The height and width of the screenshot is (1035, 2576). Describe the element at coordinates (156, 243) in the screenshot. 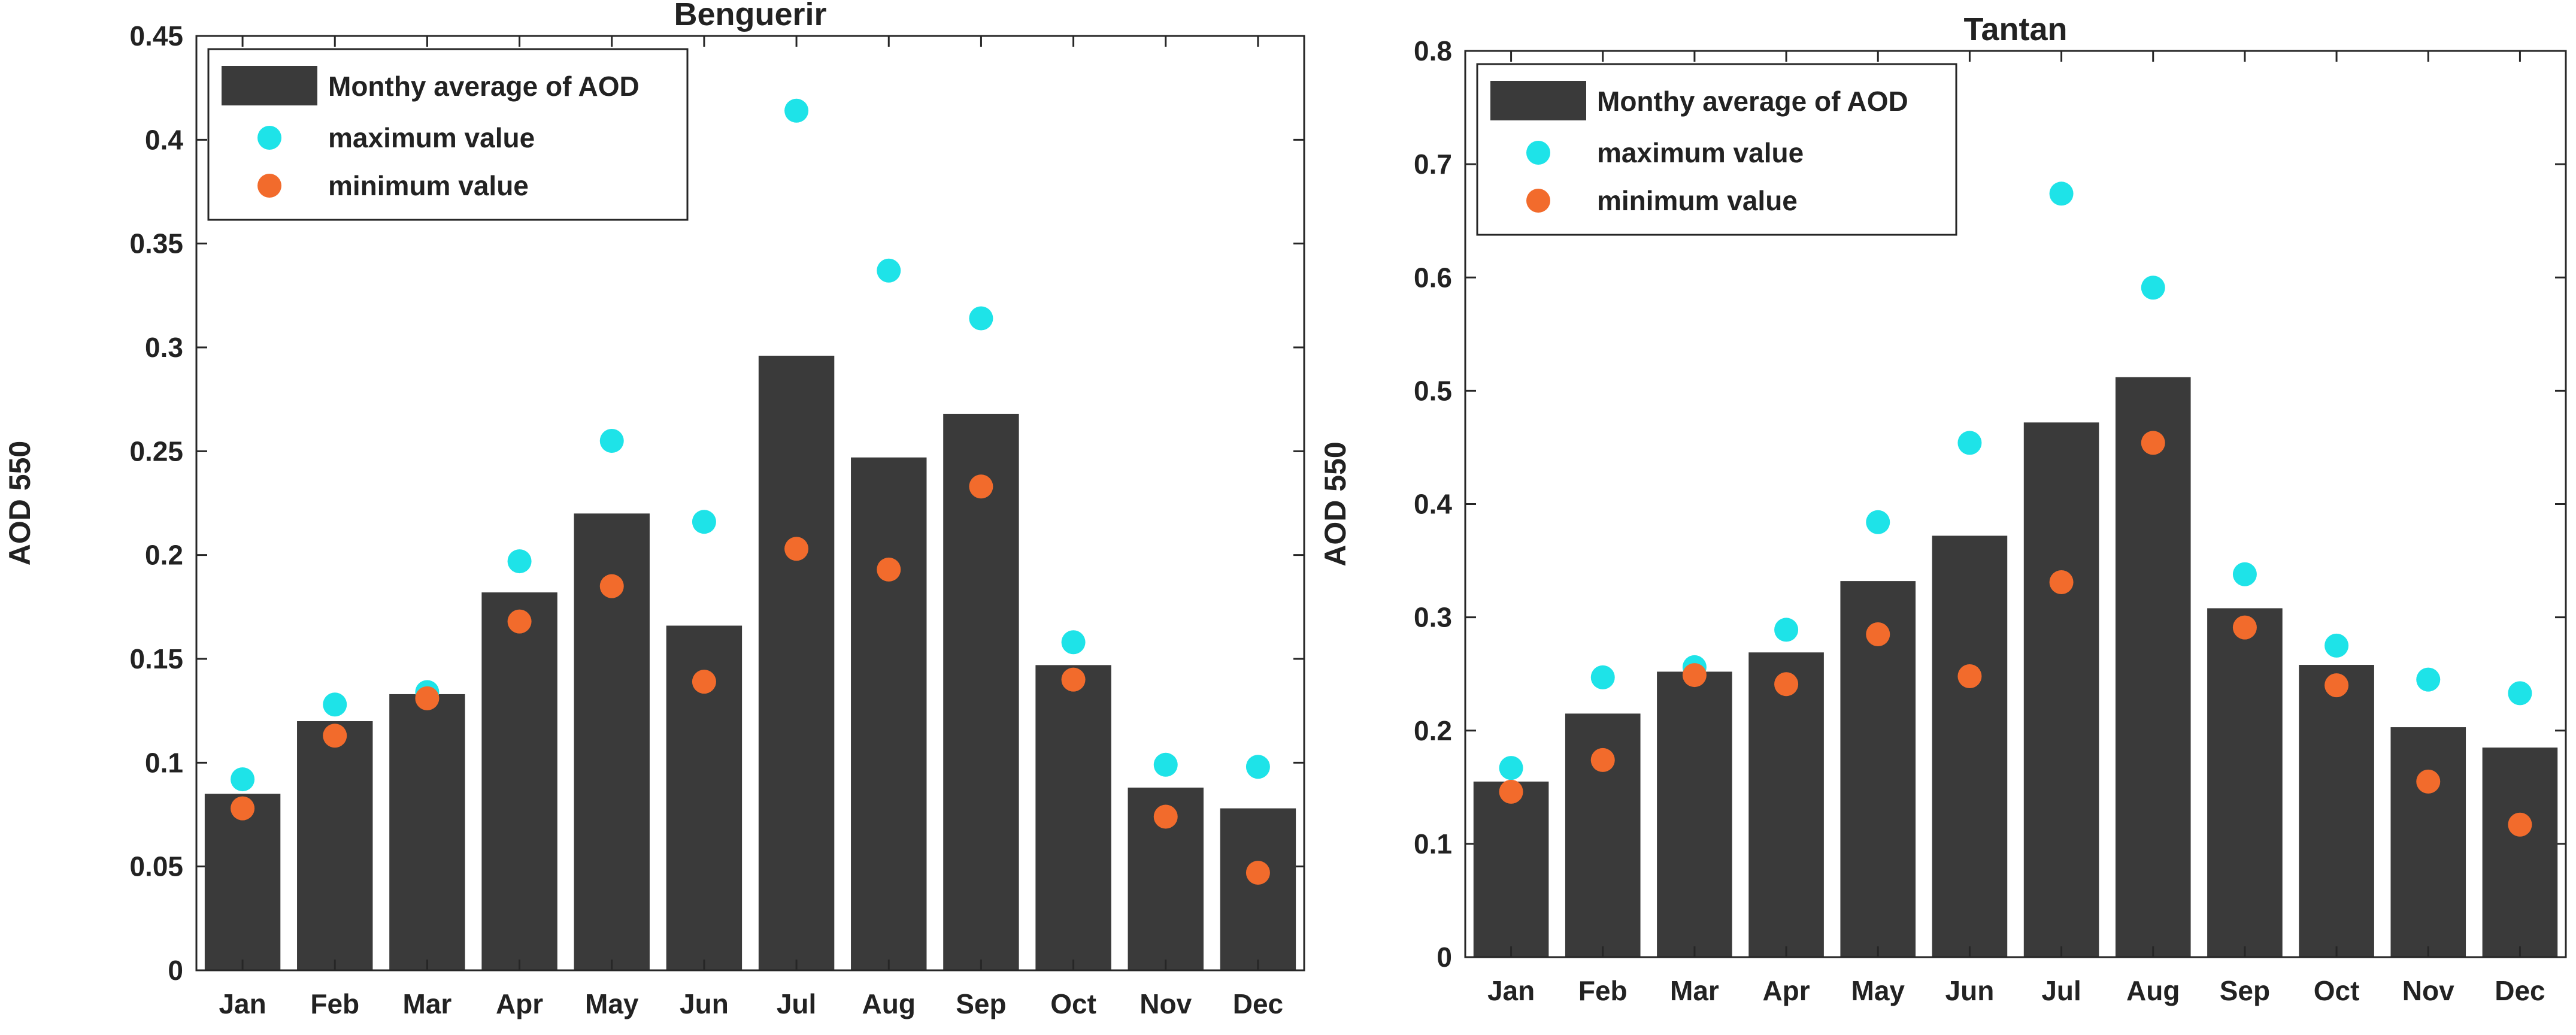

I see `y-tick-label: 0.35` at that location.